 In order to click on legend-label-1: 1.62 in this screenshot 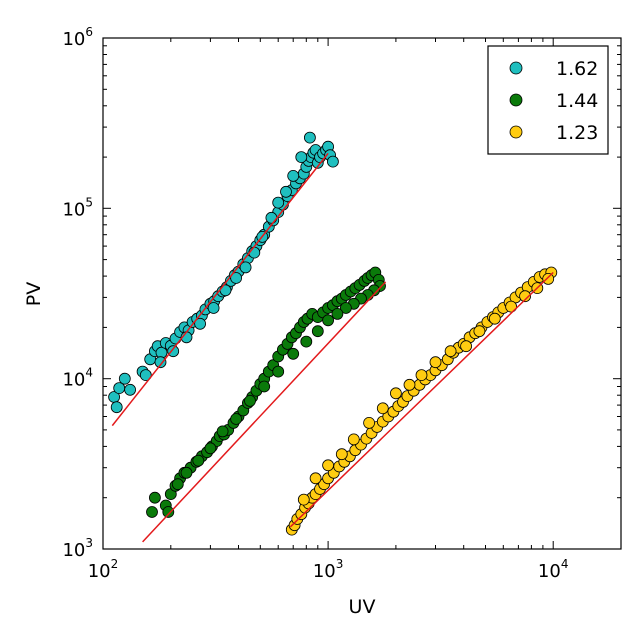, I will do `click(577, 69)`.